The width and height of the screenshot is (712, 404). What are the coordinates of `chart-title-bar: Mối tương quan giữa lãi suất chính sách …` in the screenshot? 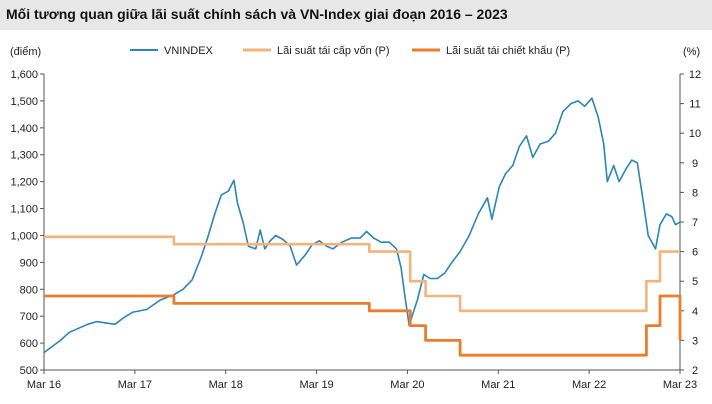 It's located at (356, 15).